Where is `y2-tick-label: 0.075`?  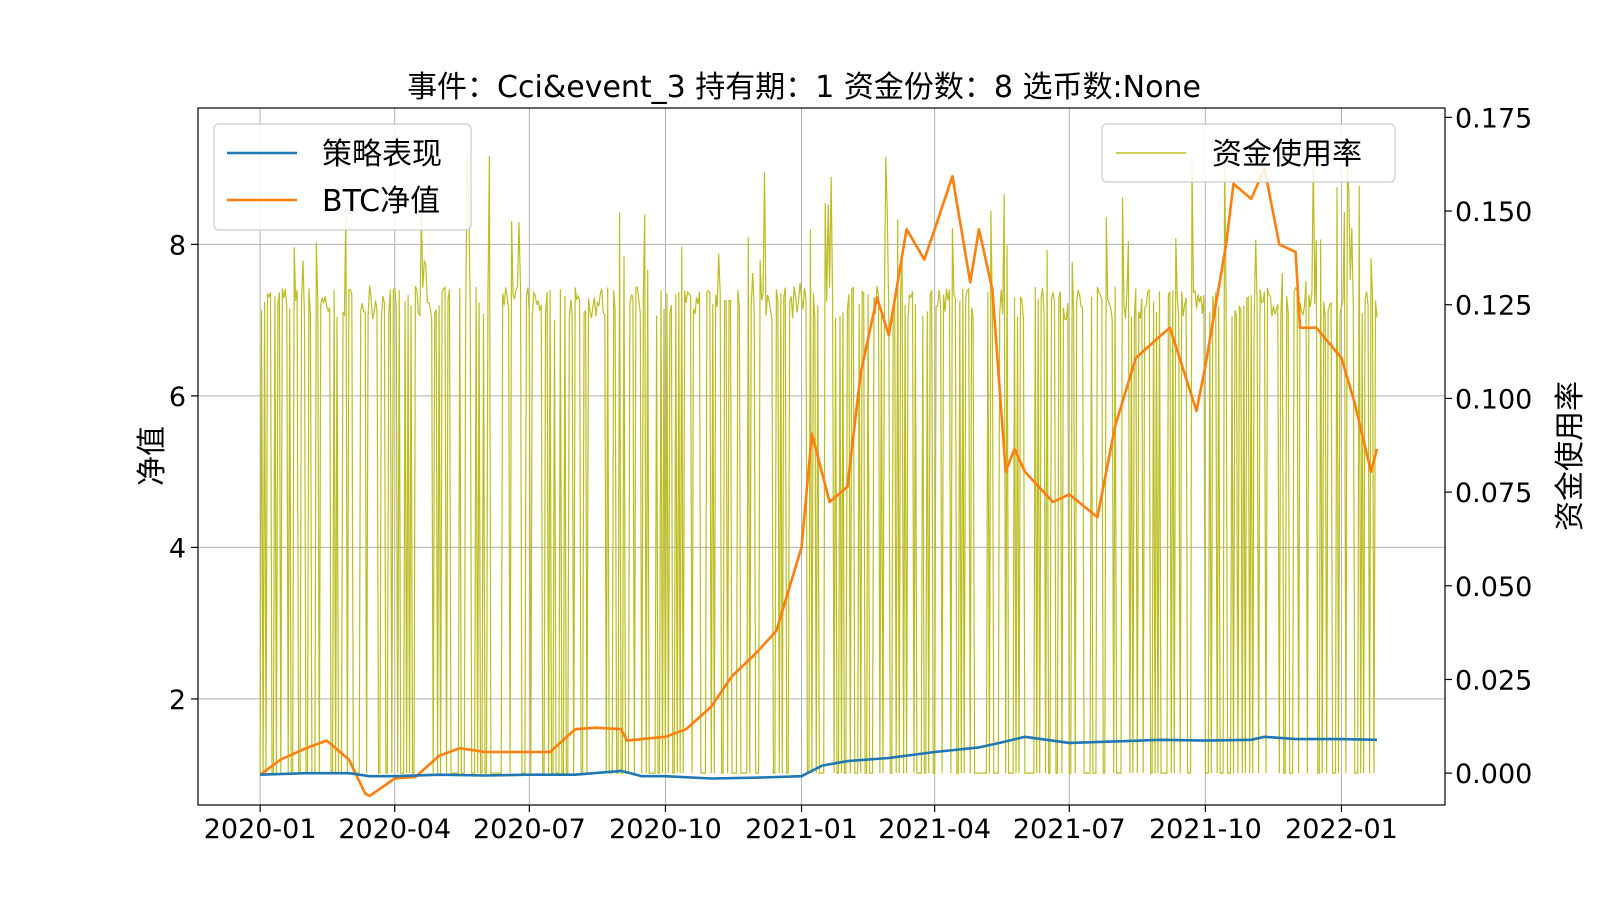
y2-tick-label: 0.075 is located at coordinates (1493, 493).